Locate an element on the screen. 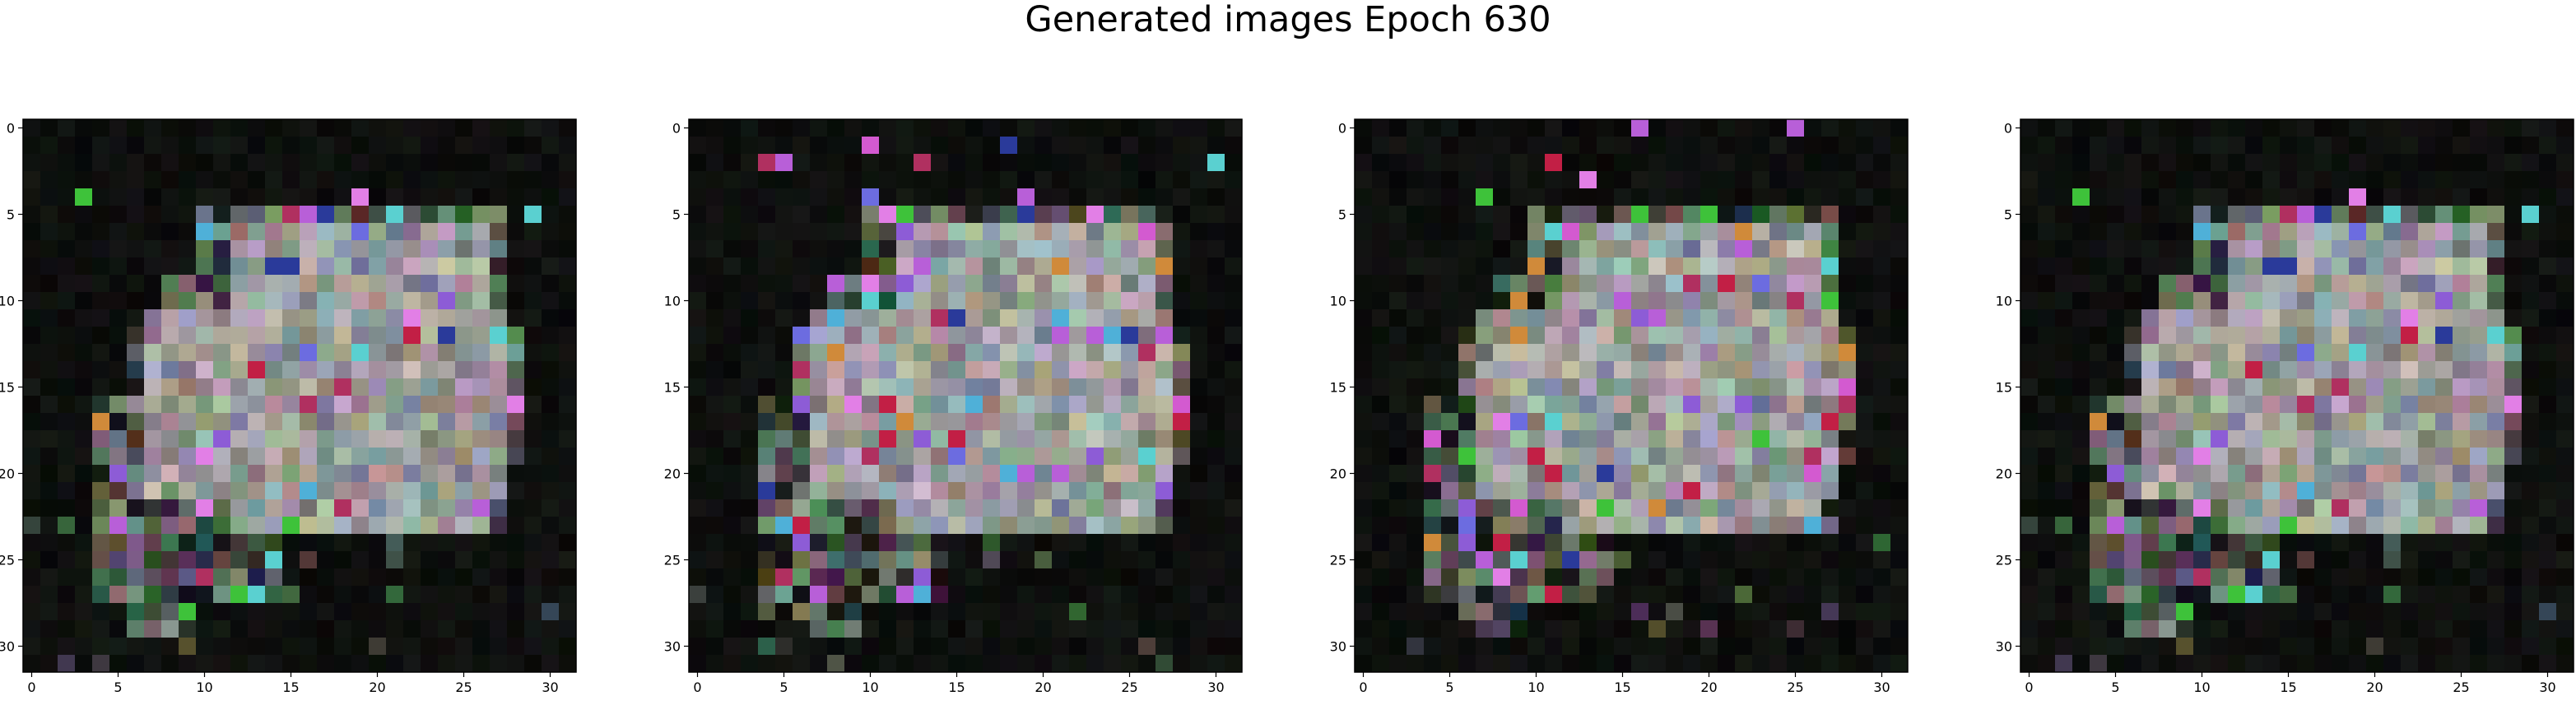 This screenshot has height=705, width=2576. y-tick-label: 5 is located at coordinates (11, 215).